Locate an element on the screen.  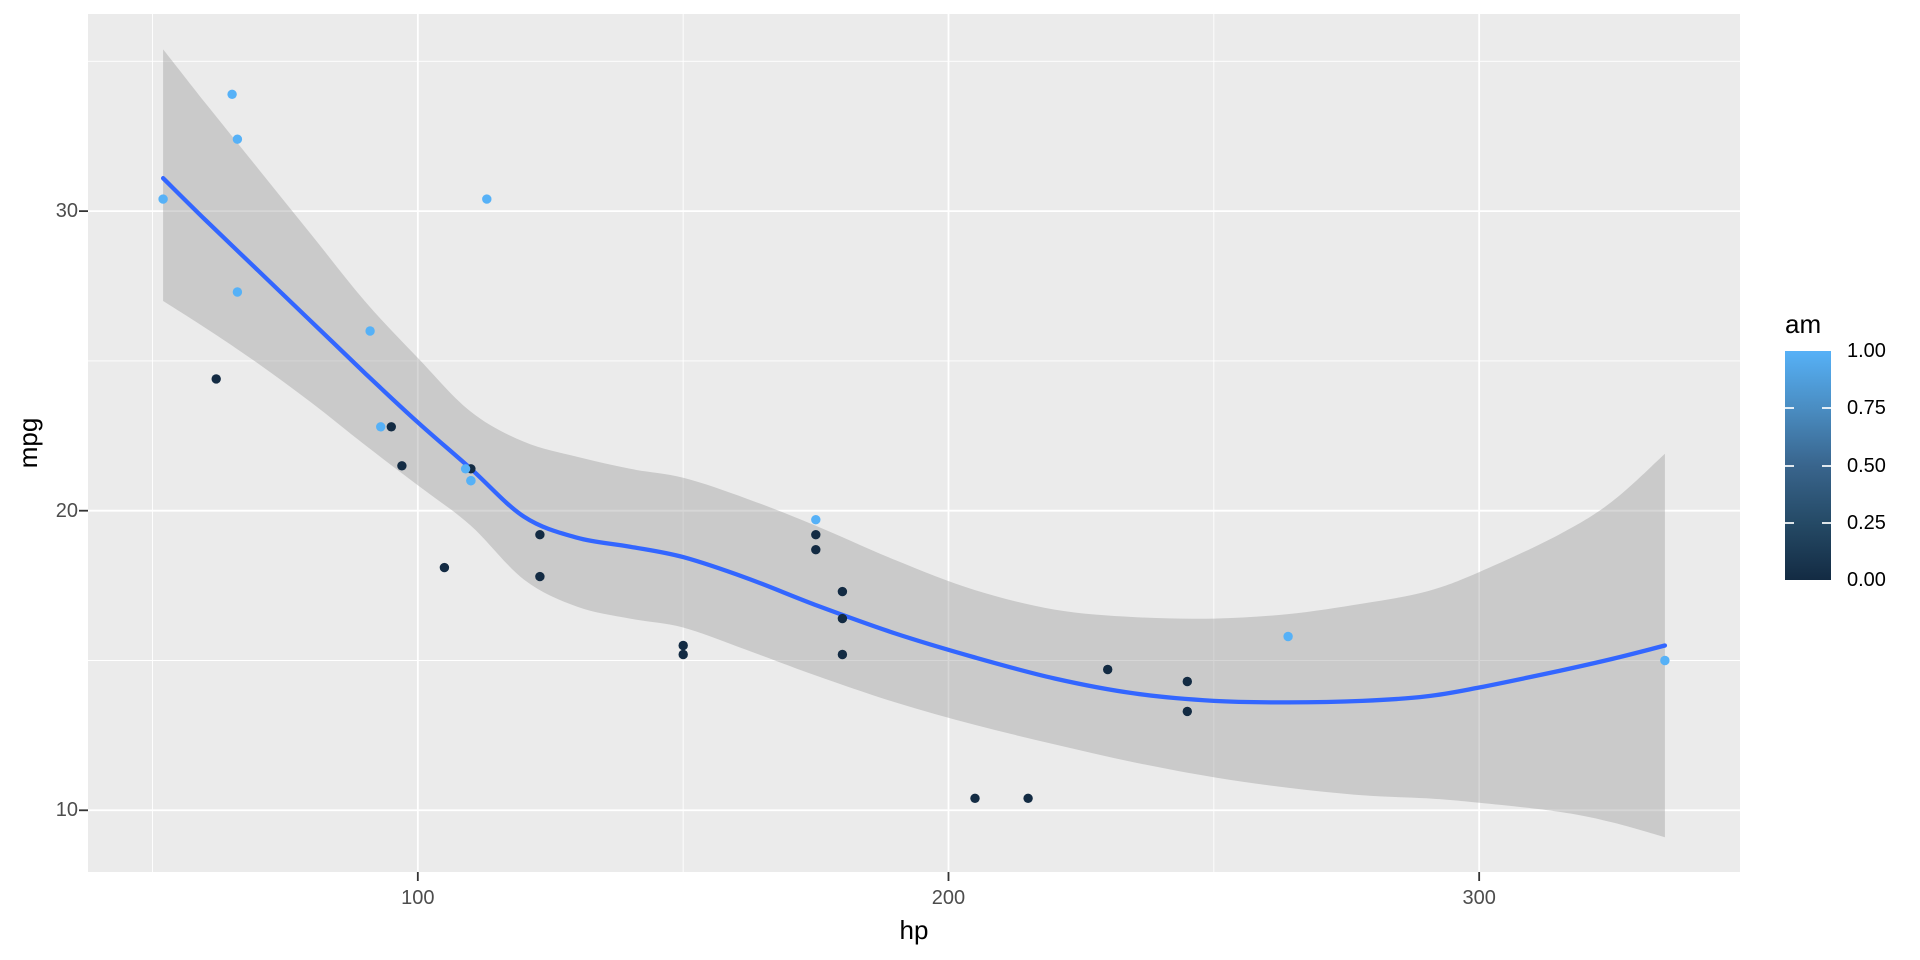
y-axis-title: mpg is located at coordinates (28, 443).